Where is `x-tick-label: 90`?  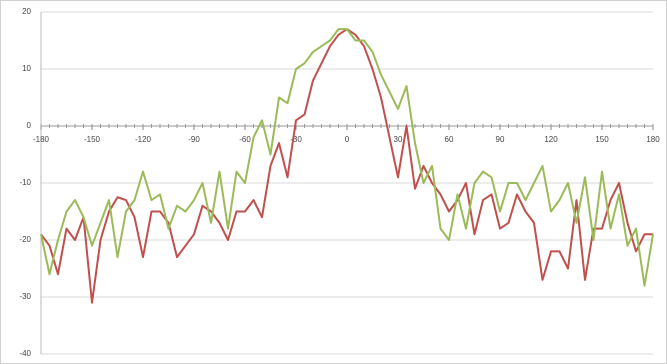
x-tick-label: 90 is located at coordinates (500, 139).